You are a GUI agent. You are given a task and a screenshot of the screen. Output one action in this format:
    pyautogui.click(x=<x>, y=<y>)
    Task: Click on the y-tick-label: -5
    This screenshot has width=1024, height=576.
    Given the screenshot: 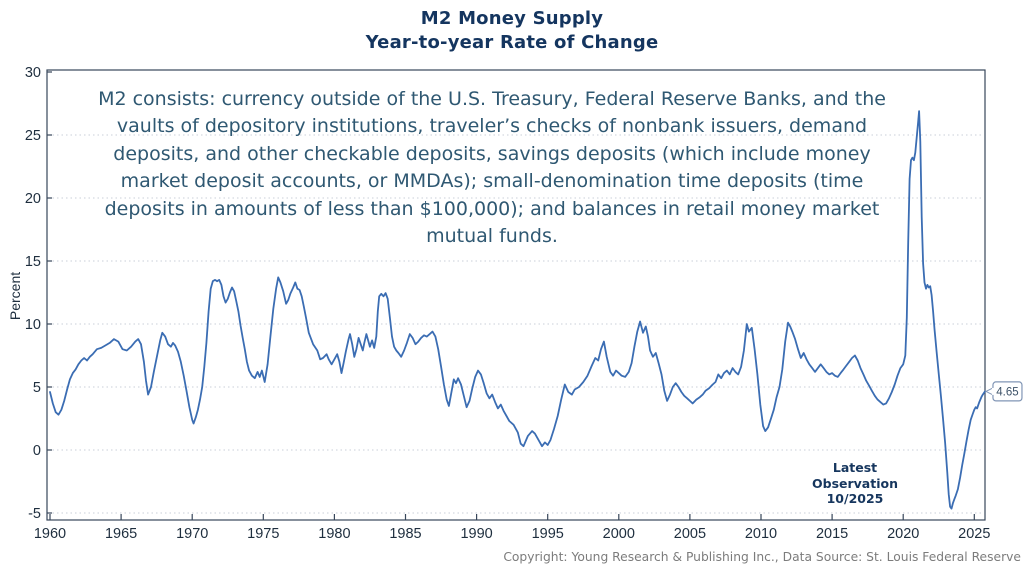 What is the action you would take?
    pyautogui.click(x=34, y=514)
    